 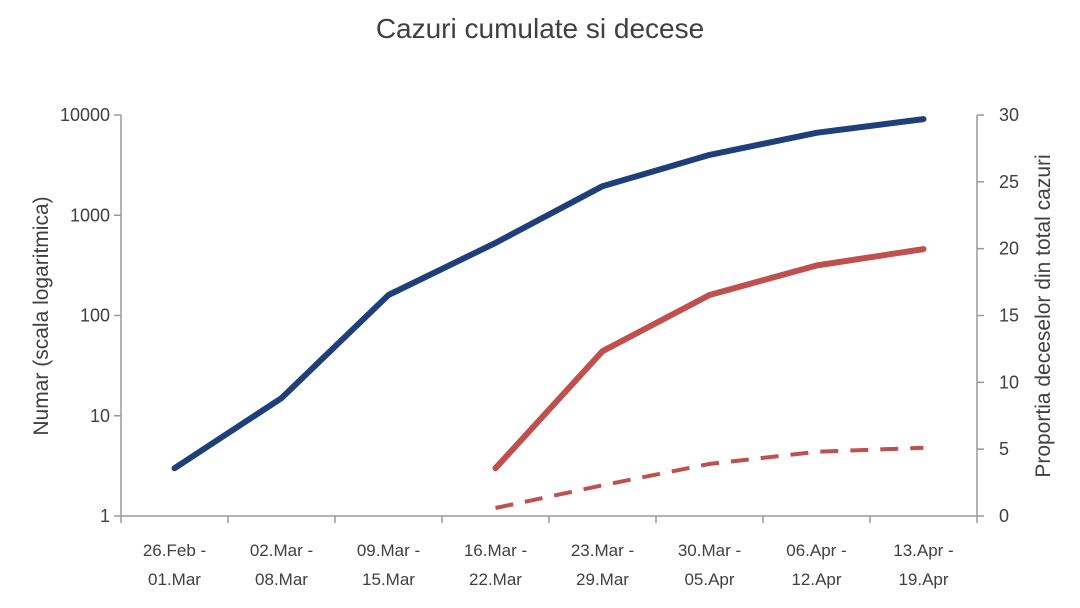 What do you see at coordinates (1009, 249) in the screenshot?
I see `y2-tick-label: 20` at bounding box center [1009, 249].